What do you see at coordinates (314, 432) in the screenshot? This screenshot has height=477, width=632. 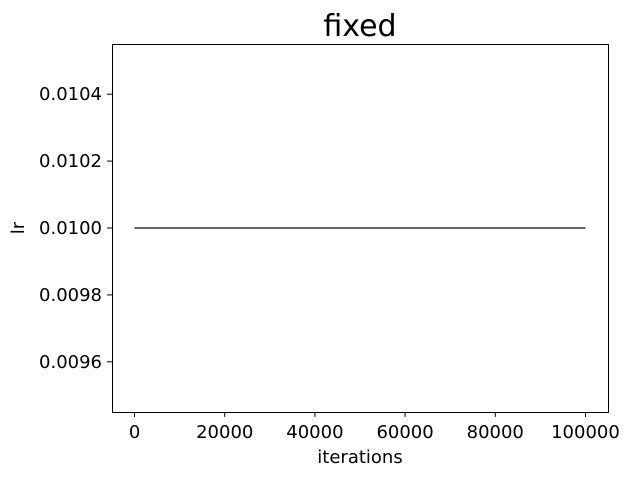 I see `x-tick-label: 40000` at bounding box center [314, 432].